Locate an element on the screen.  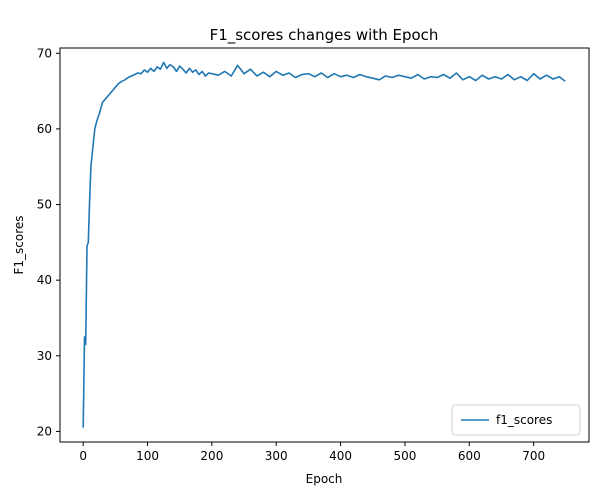
legend-label: f1_scores is located at coordinates (524, 420).